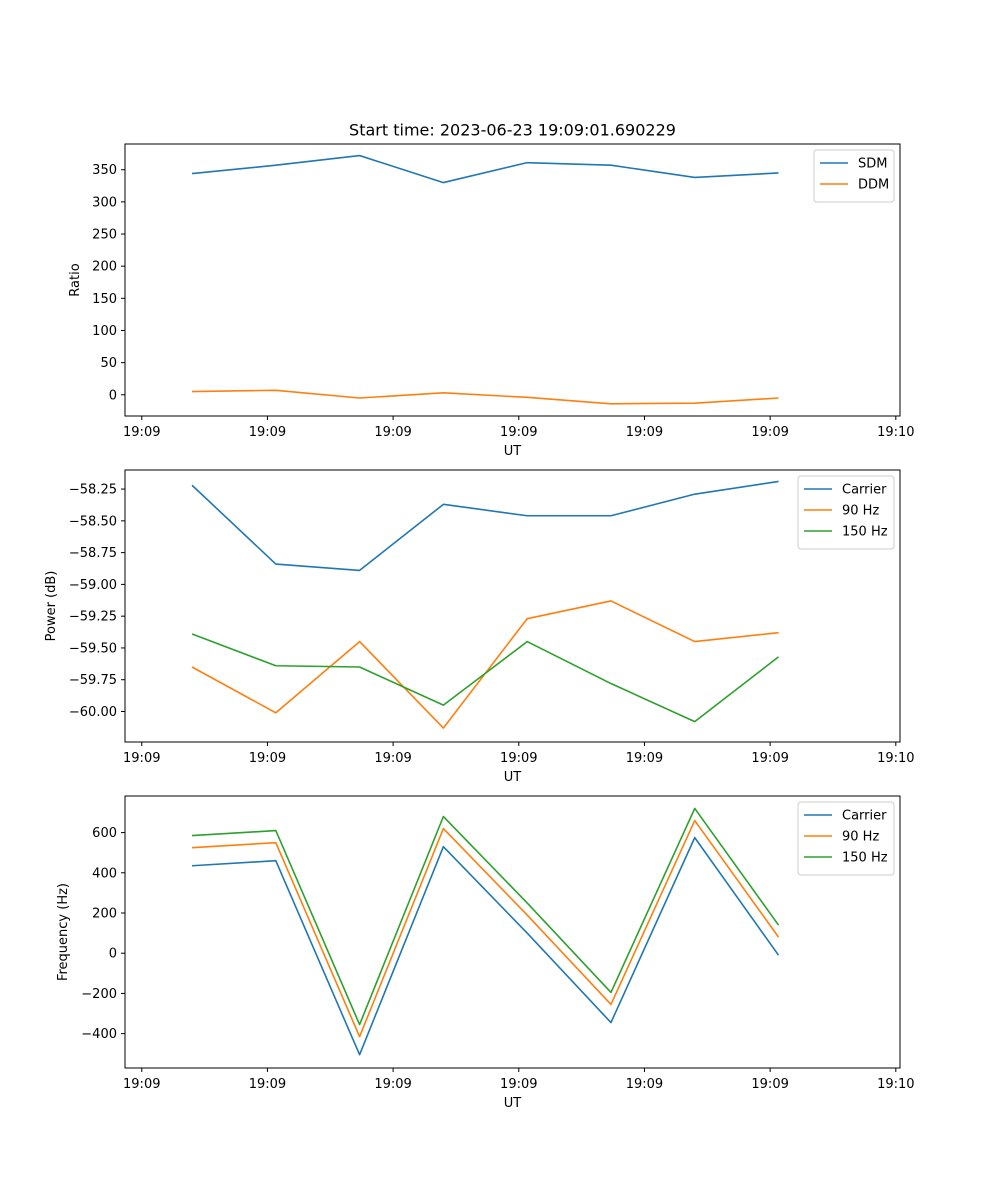 This screenshot has width=1000, height=1200. Describe the element at coordinates (93, 585) in the screenshot. I see `y-tick-label: −59.00` at that location.